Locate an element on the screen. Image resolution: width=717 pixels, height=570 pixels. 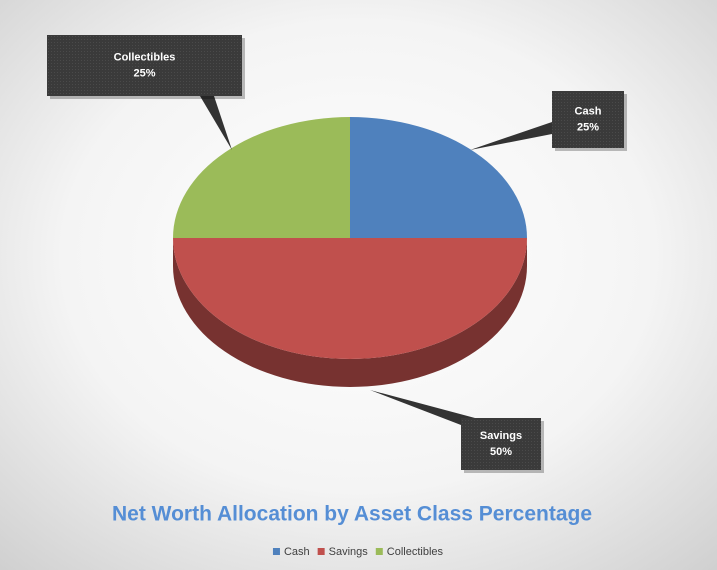
data-callout: Savings 50% is located at coordinates (457, 431).